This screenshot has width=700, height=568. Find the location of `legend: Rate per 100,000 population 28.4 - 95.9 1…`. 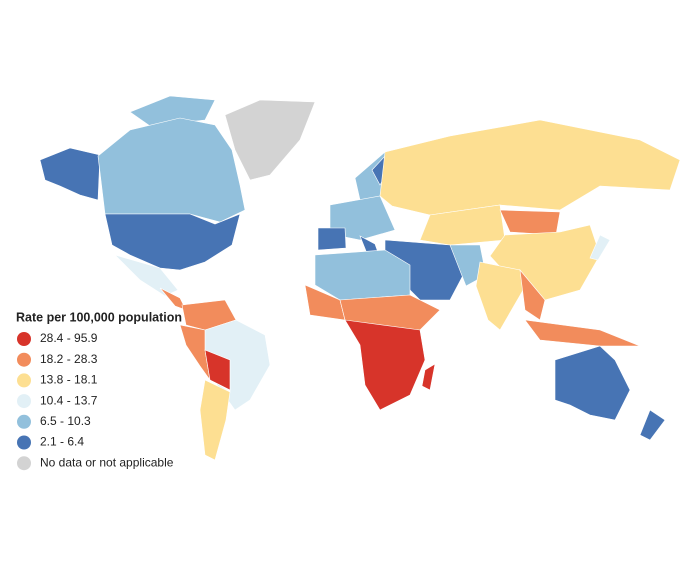

legend: Rate per 100,000 population 28.4 - 95.9 1… is located at coordinates (99, 390).